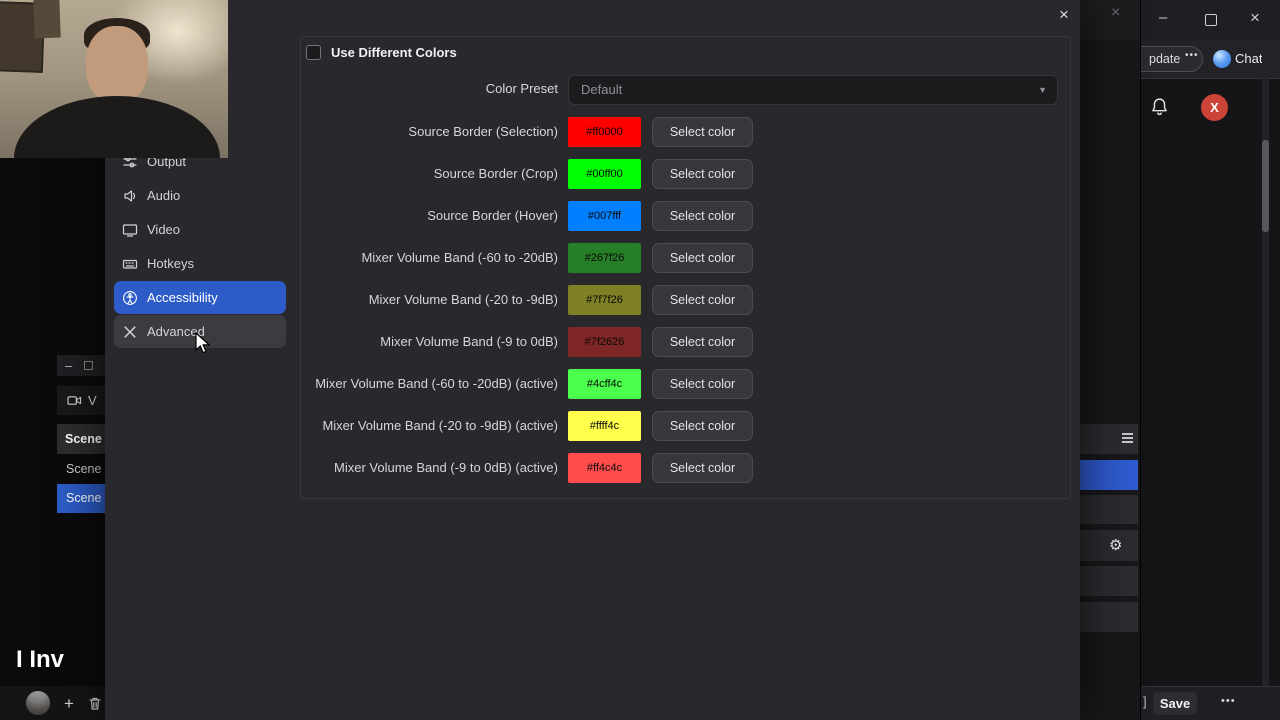 The width and height of the screenshot is (1280, 720). What do you see at coordinates (1175, 703) in the screenshot?
I see `save-button: Save` at bounding box center [1175, 703].